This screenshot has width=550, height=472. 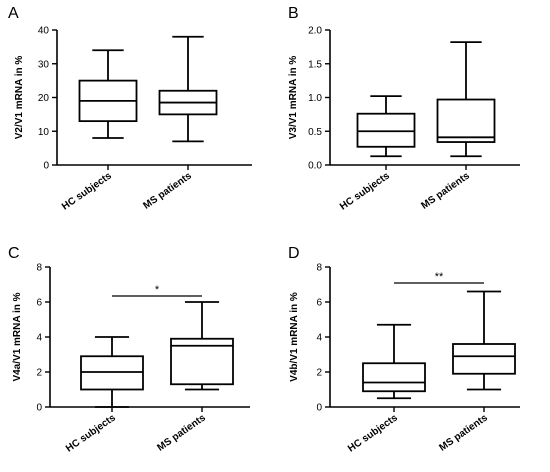 I want to click on y-axis-label: V3/V1 mRNA in %, so click(x=293, y=98).